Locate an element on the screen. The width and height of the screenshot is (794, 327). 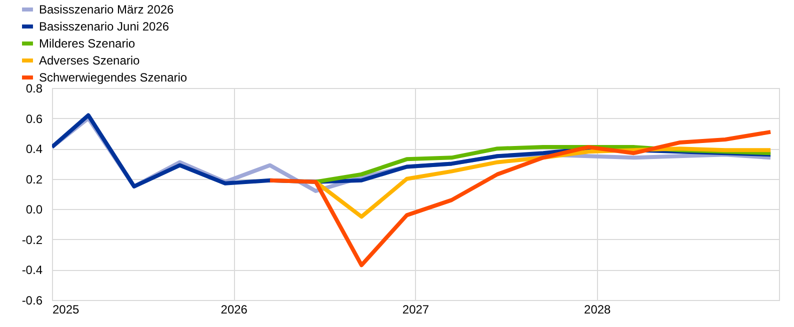
legend-label: Adverses Szenario is located at coordinates (89, 61).